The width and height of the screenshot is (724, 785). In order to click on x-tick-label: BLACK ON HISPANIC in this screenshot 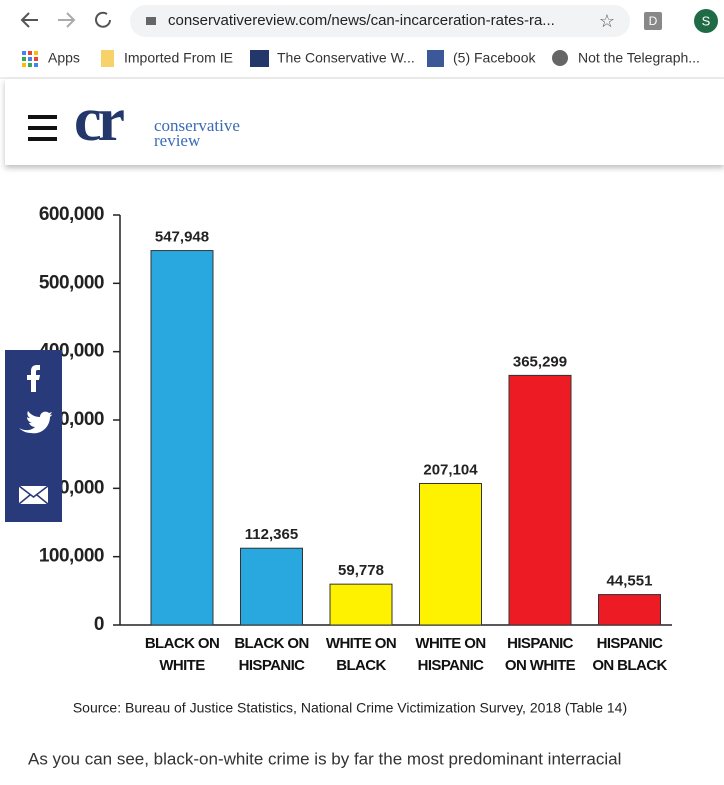, I will do `click(271, 654)`.